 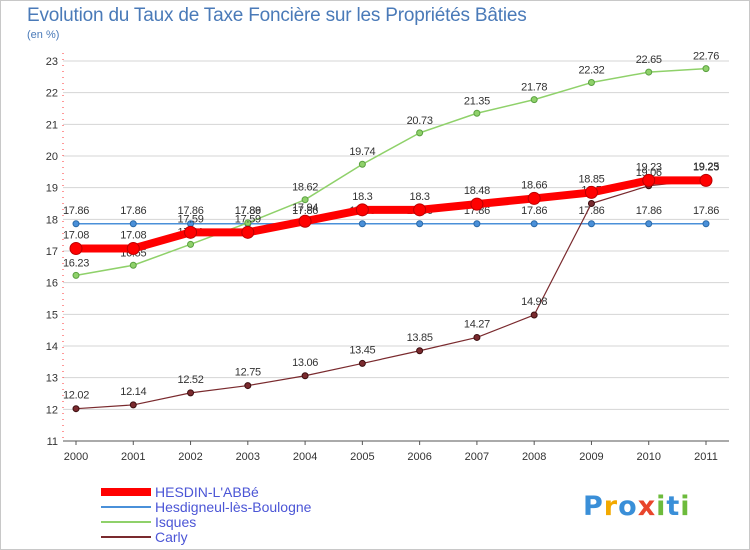 What do you see at coordinates (207, 491) in the screenshot?
I see `legend-label: HESDIN-L'ABBé` at bounding box center [207, 491].